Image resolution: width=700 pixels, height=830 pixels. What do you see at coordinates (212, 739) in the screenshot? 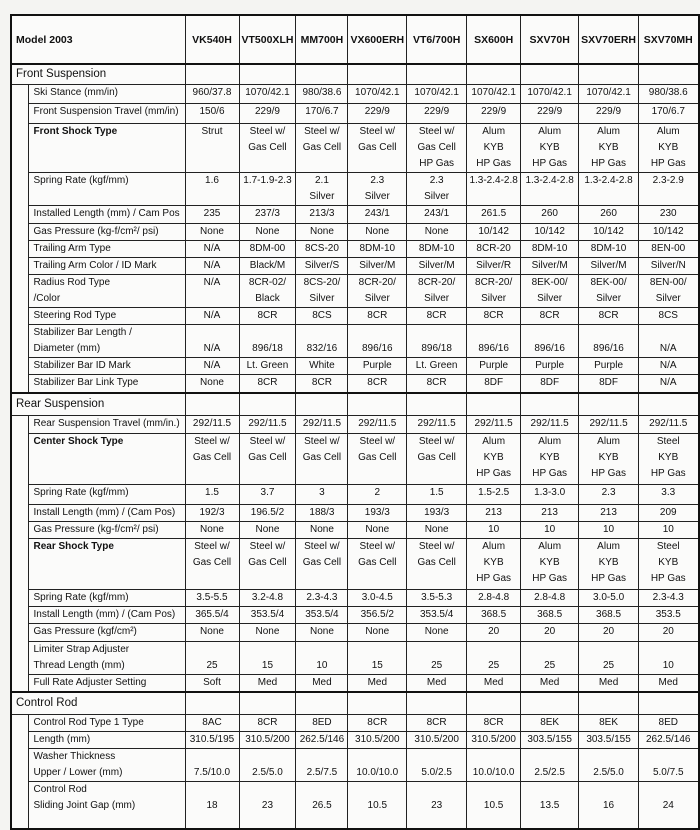
I see `value-cell: 310.5/195` at bounding box center [212, 739].